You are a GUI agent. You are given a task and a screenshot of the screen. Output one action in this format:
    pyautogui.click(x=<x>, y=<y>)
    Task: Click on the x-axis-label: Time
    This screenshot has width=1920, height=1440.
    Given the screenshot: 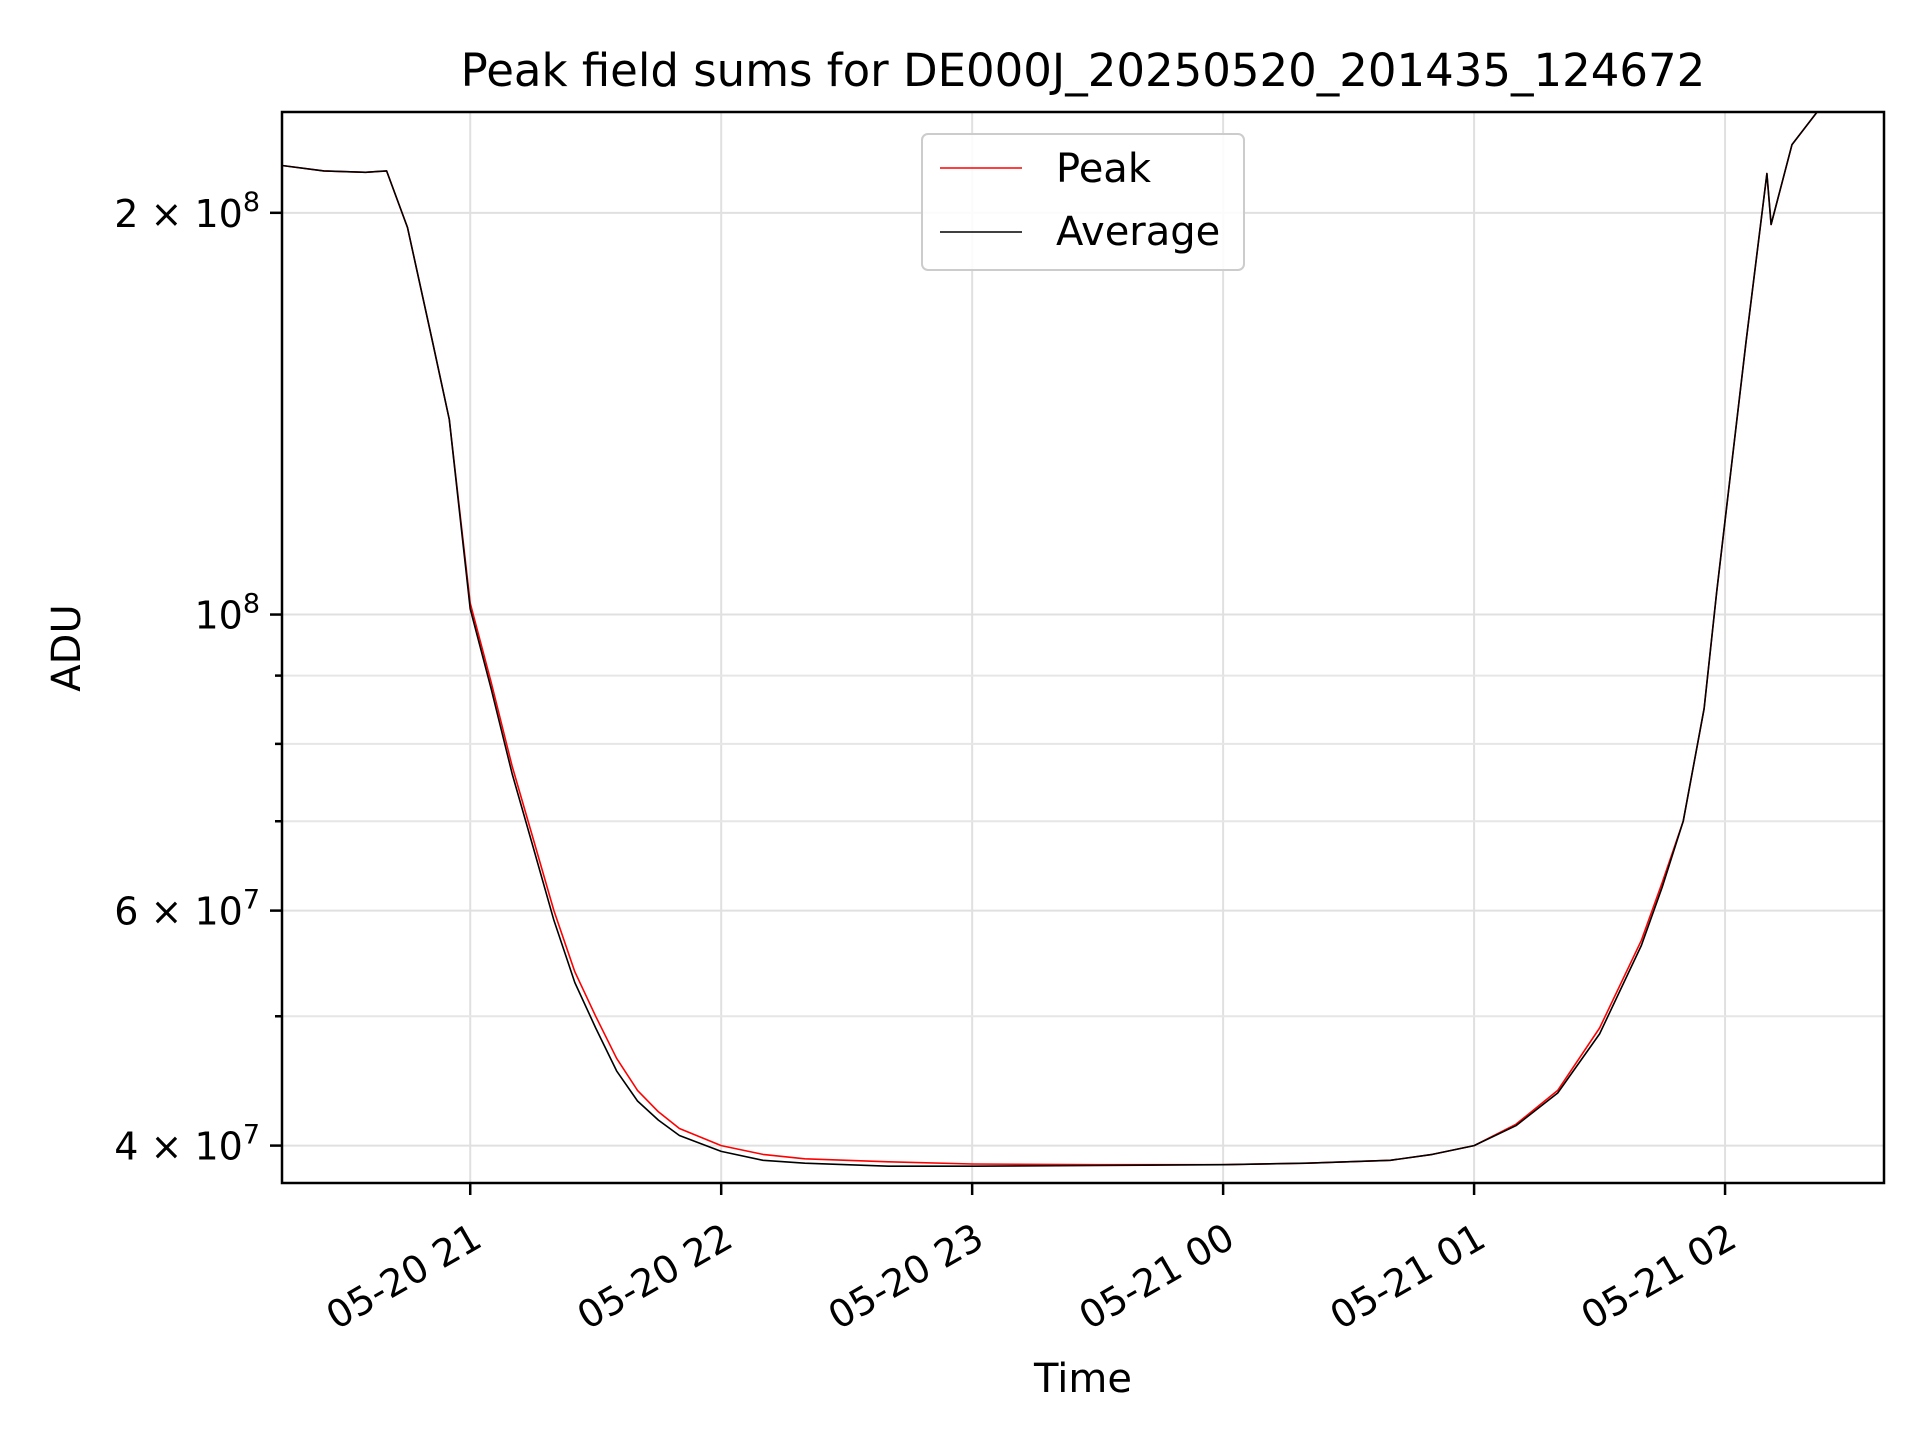 What is the action you would take?
    pyautogui.click(x=1082, y=1379)
    